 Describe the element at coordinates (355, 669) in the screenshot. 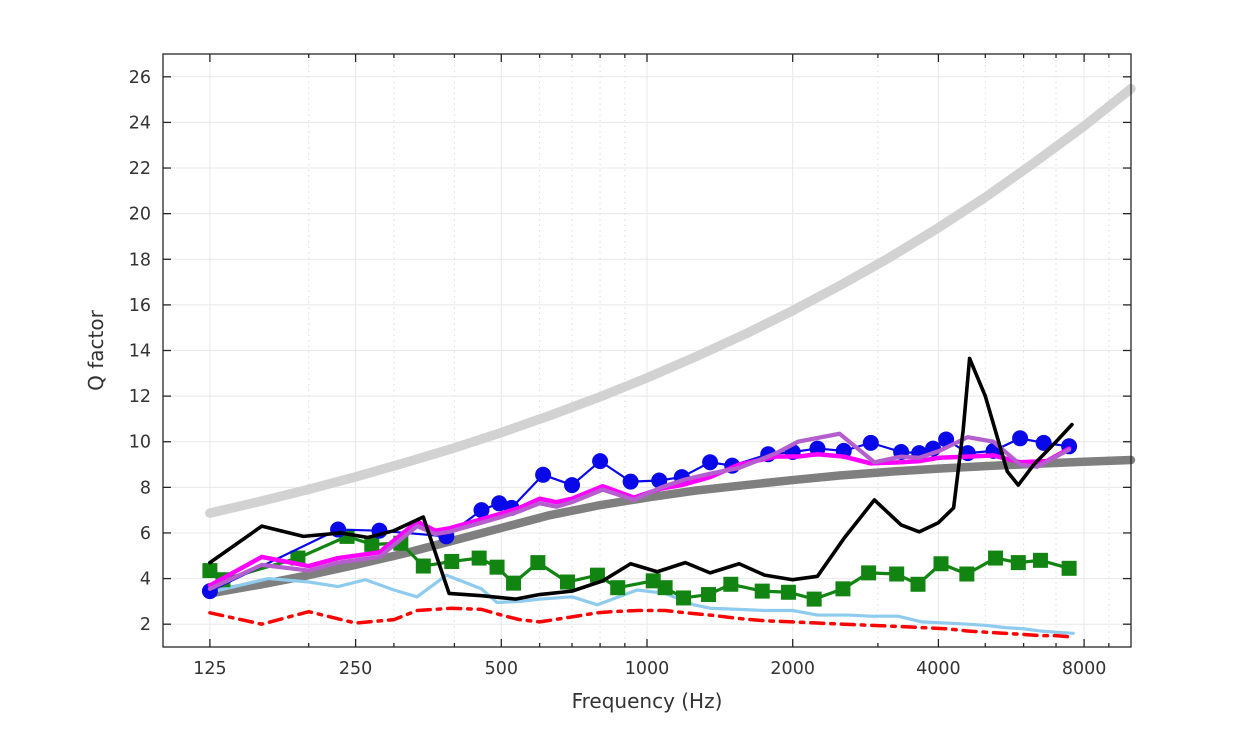

I see `x-tick-label-250: 250` at that location.